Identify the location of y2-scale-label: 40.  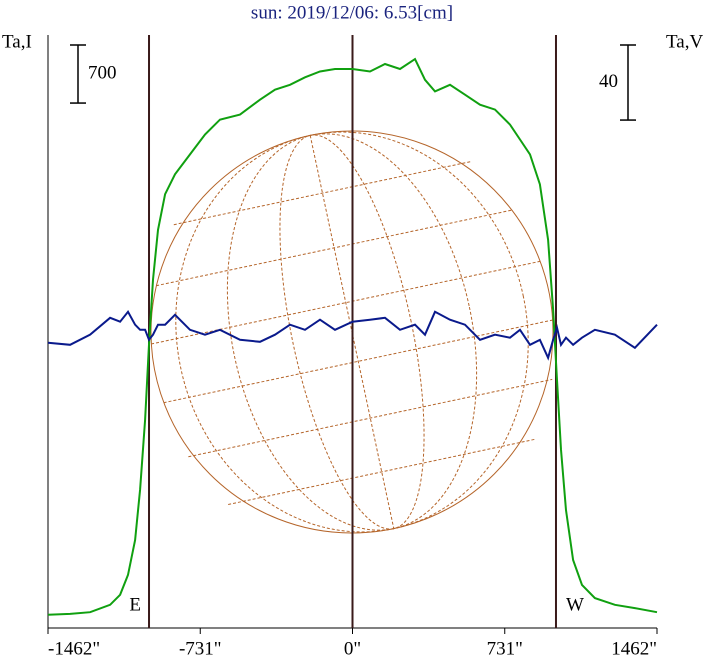
(608, 81).